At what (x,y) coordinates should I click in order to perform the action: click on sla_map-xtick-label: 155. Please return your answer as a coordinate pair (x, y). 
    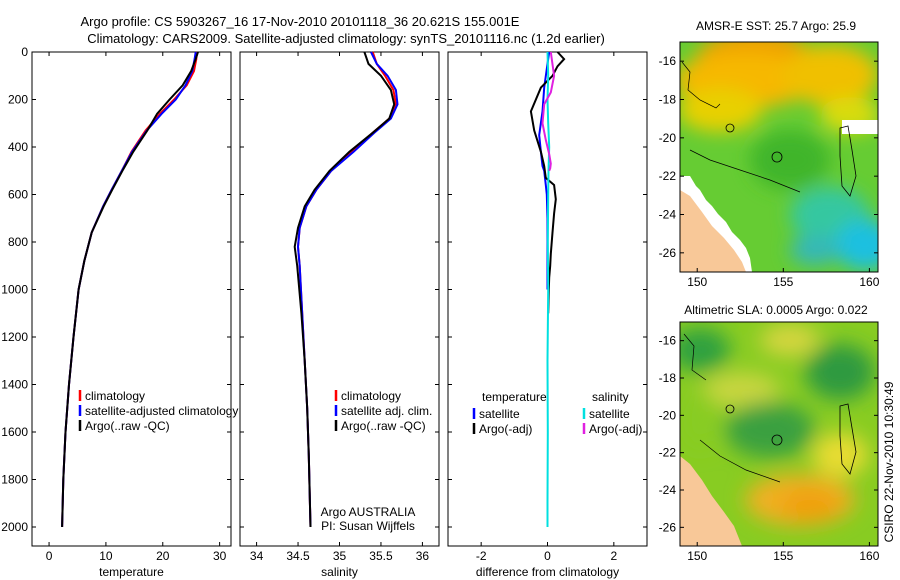
    Looking at the image, I should click on (783, 556).